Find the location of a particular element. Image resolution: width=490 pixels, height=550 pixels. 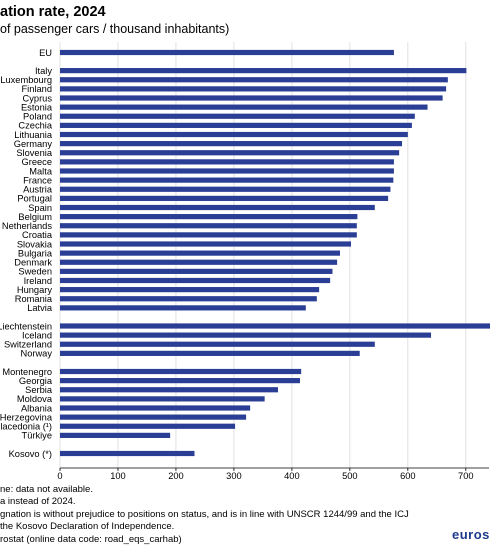

category-label: Bulgaria is located at coordinates (35, 253).